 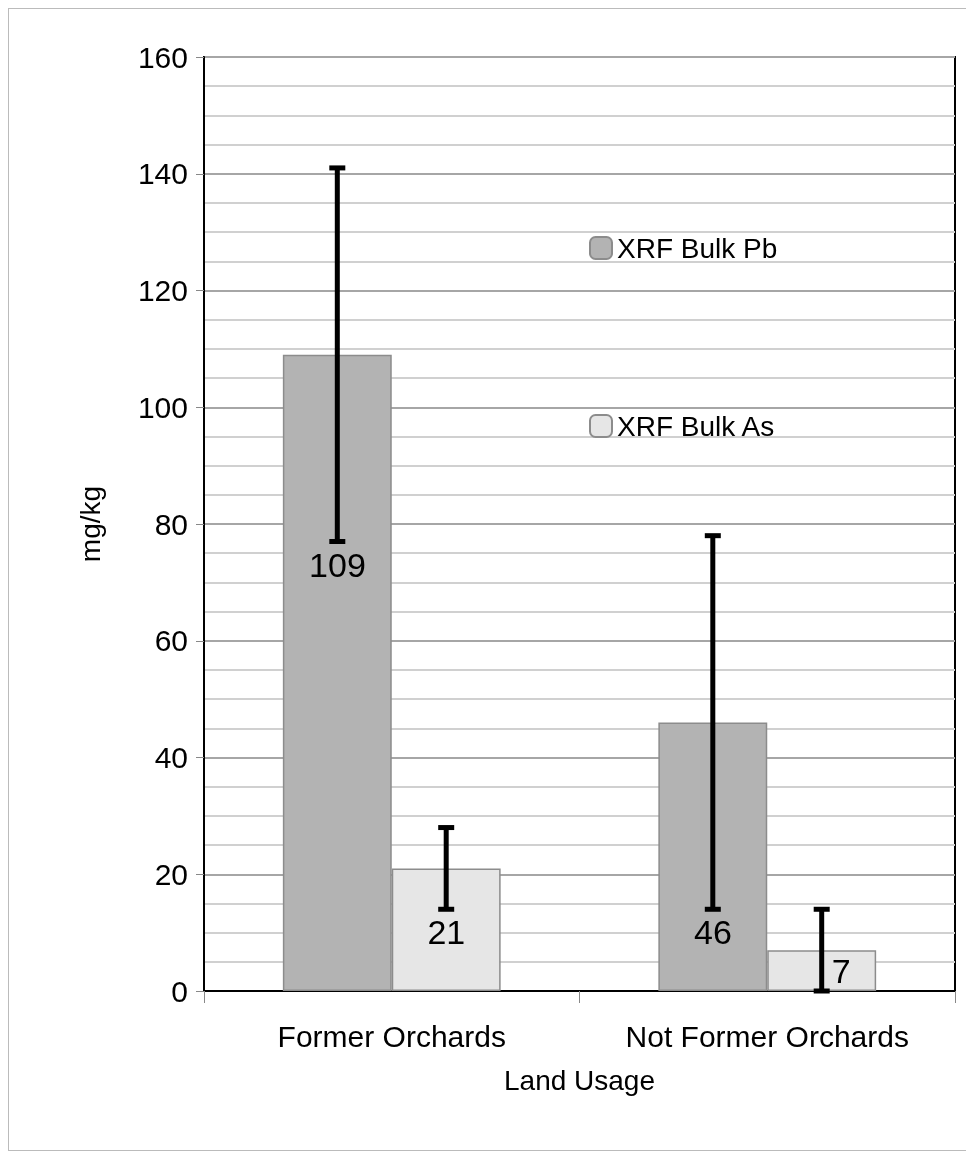 What do you see at coordinates (713, 932) in the screenshot?
I see `data-label: 46` at bounding box center [713, 932].